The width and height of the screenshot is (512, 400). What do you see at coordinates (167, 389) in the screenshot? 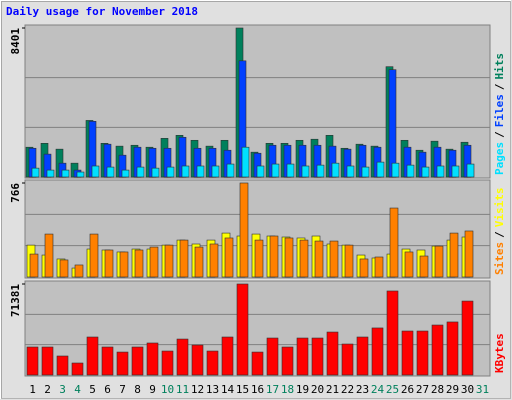
I see `x-tick-label: 10` at bounding box center [167, 389].